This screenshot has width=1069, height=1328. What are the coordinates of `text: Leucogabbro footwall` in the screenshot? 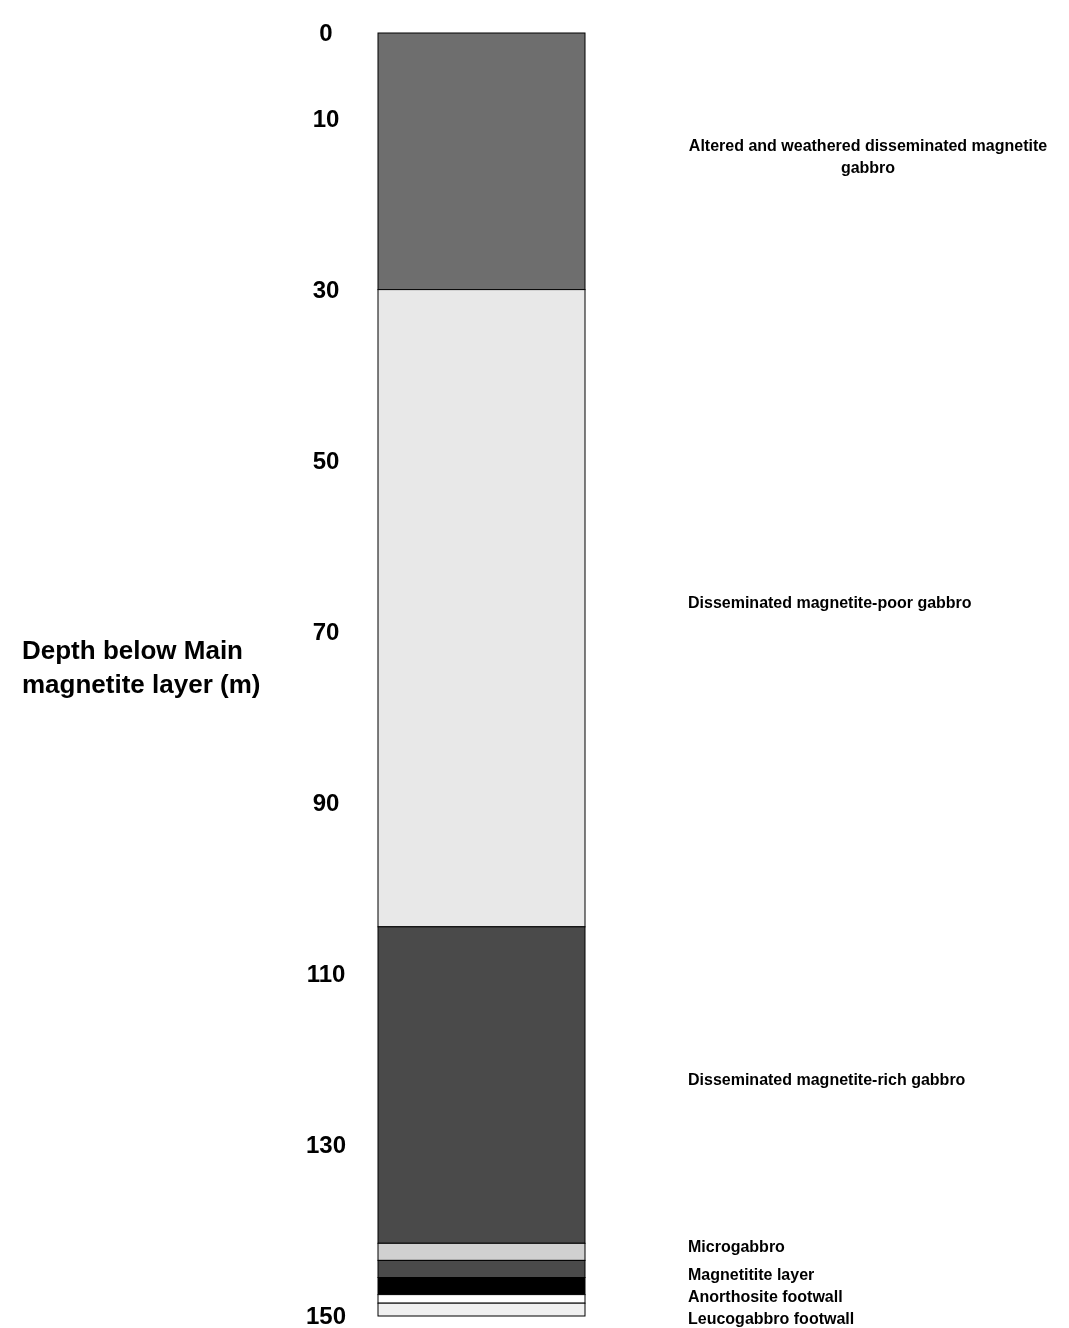 It's located at (771, 1318).